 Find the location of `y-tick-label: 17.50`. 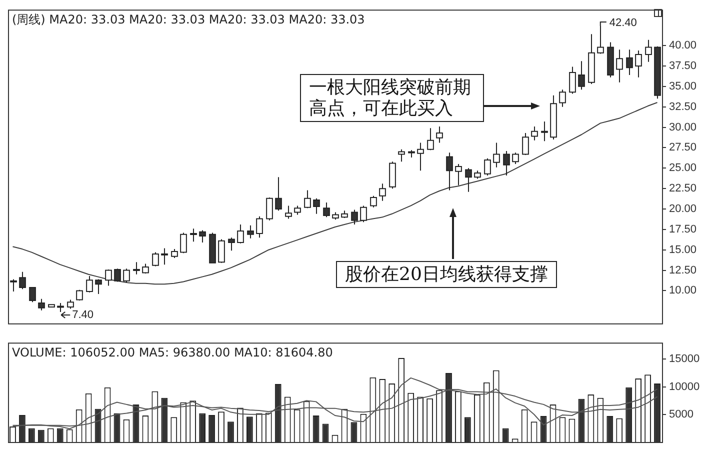

y-tick-label: 17.50 is located at coordinates (683, 229).